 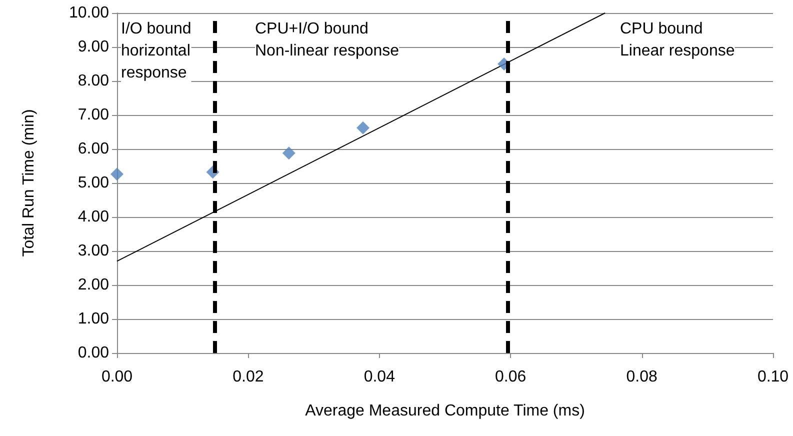 I want to click on x-tick-label: 0.00, so click(x=117, y=377).